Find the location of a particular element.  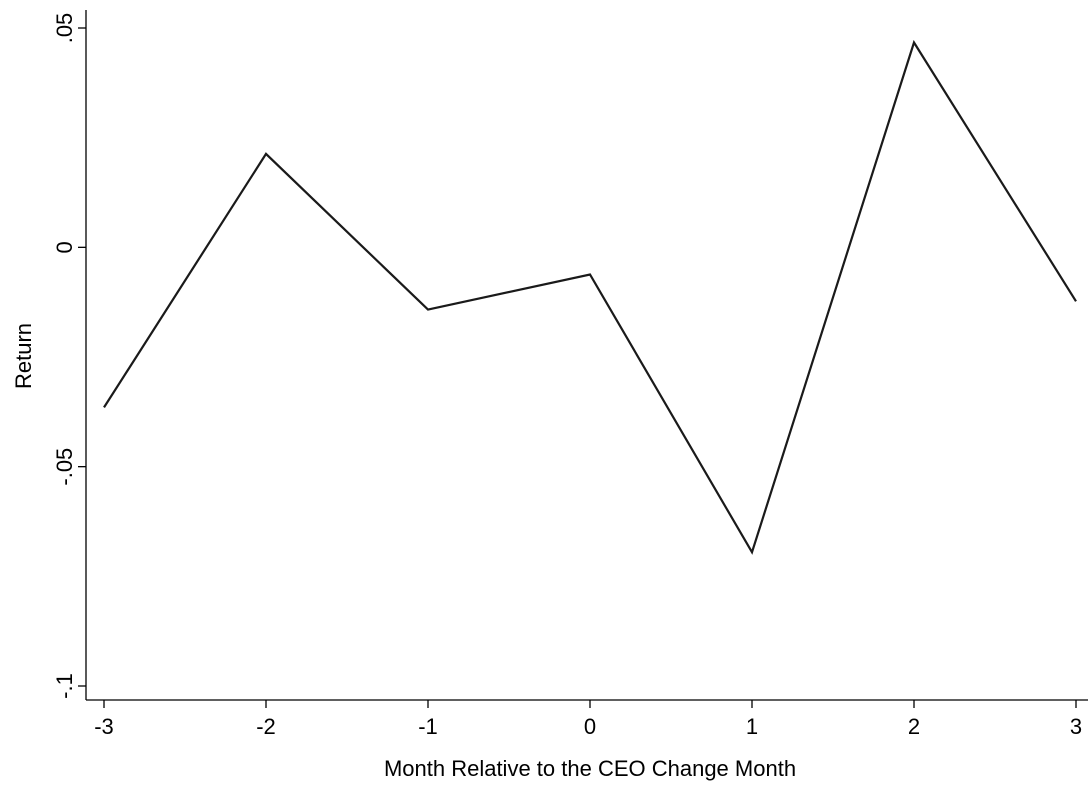

x-tick-label: 3 is located at coordinates (1076, 726).